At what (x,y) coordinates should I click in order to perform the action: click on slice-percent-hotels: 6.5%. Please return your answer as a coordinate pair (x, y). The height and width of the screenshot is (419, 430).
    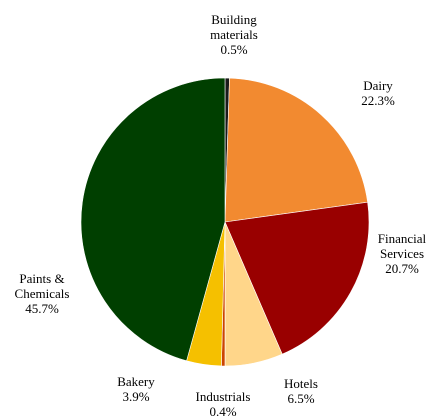
    Looking at the image, I should click on (300, 398).